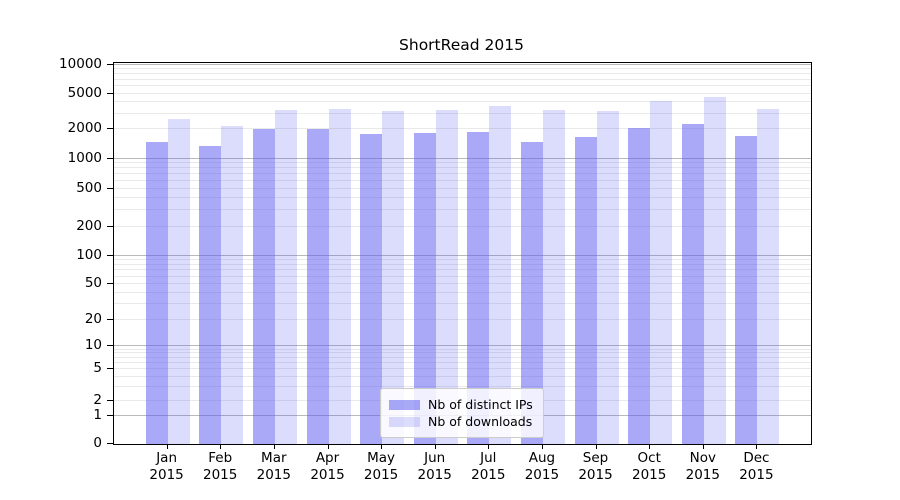 The image size is (900, 500). I want to click on y-tick-label: 5, so click(97, 368).